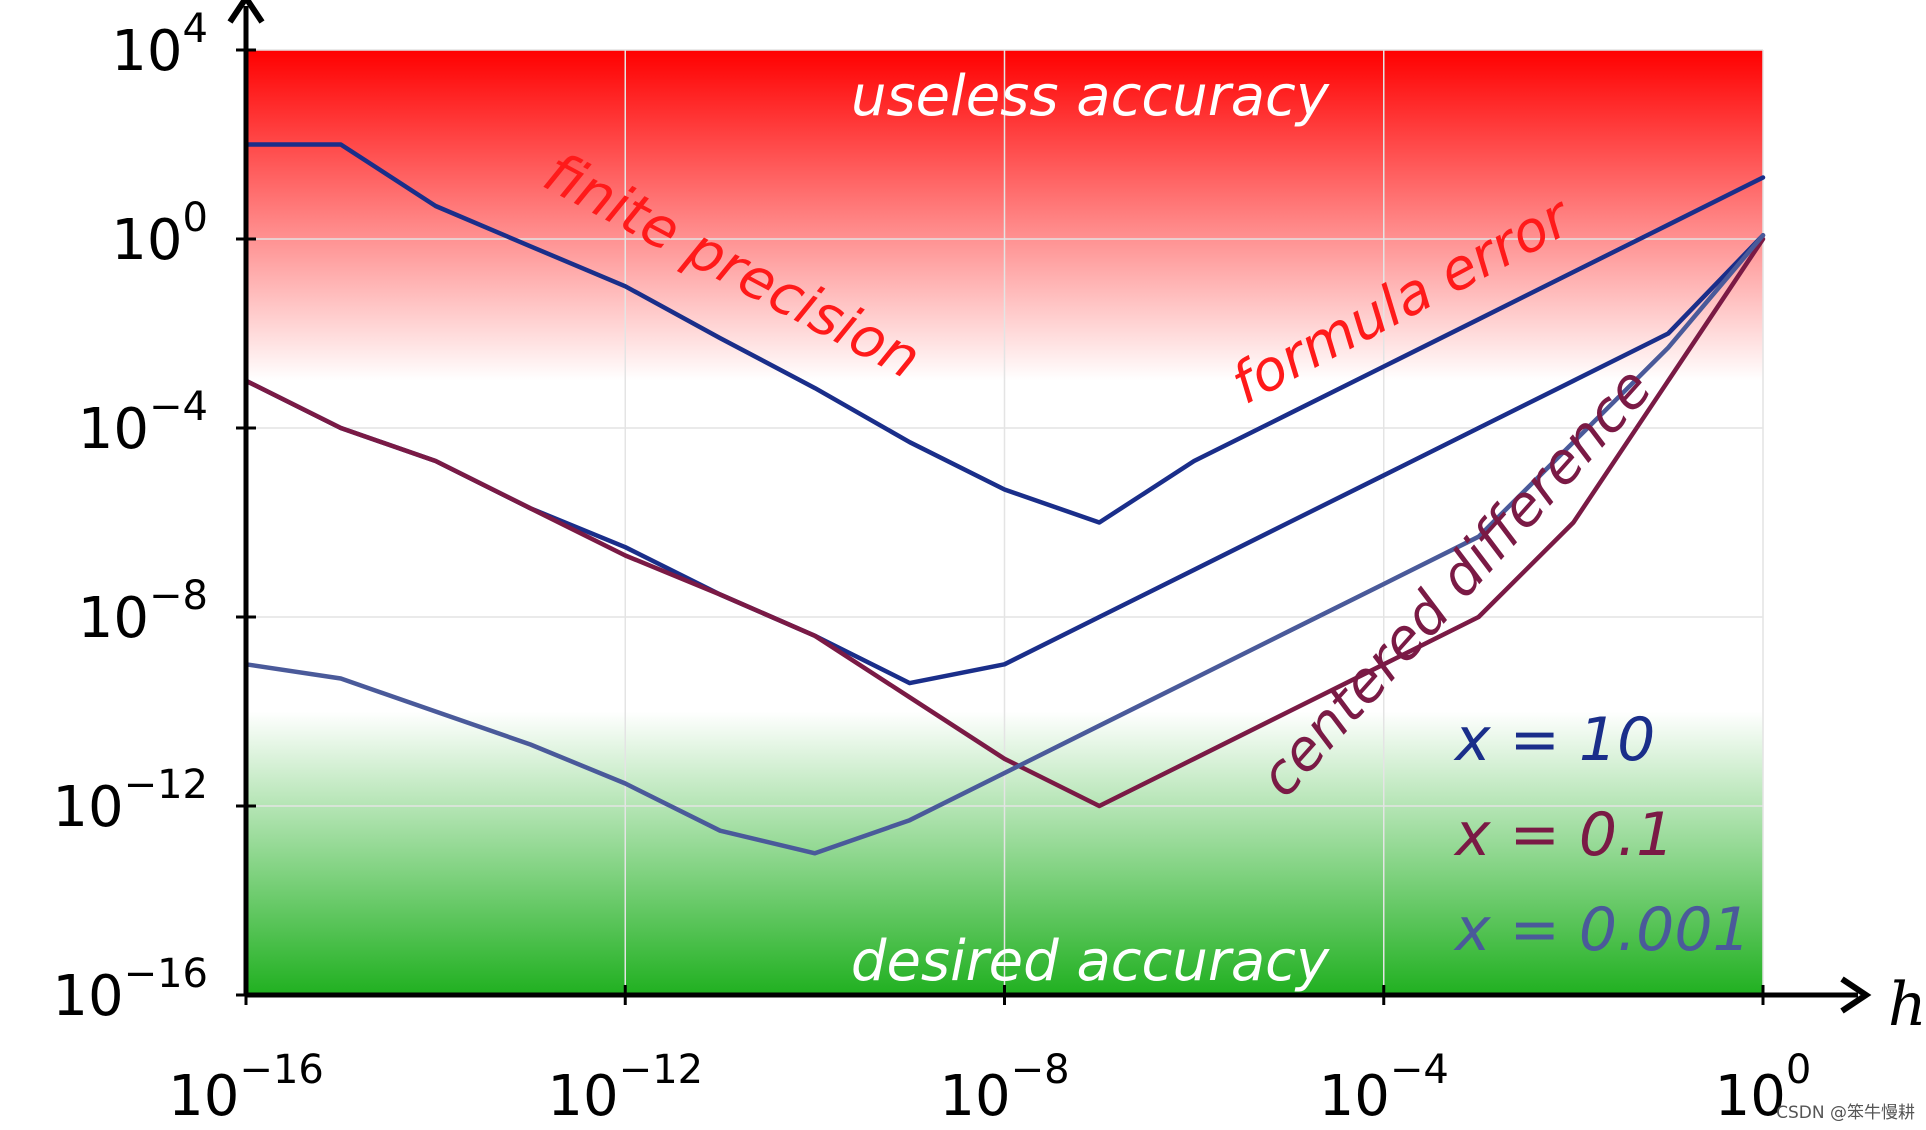 The height and width of the screenshot is (1130, 1926). I want to click on y-tick-label-0: 10⁴, so click(159, 45).